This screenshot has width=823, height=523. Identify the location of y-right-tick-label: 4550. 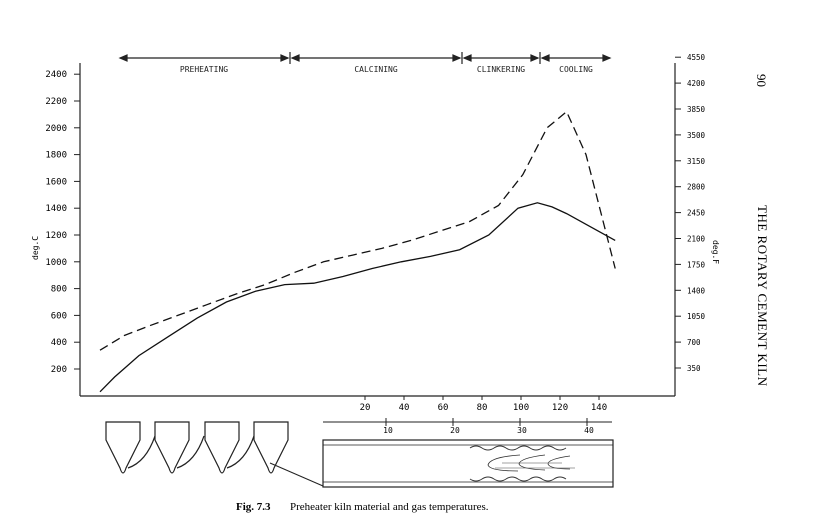
(696, 57).